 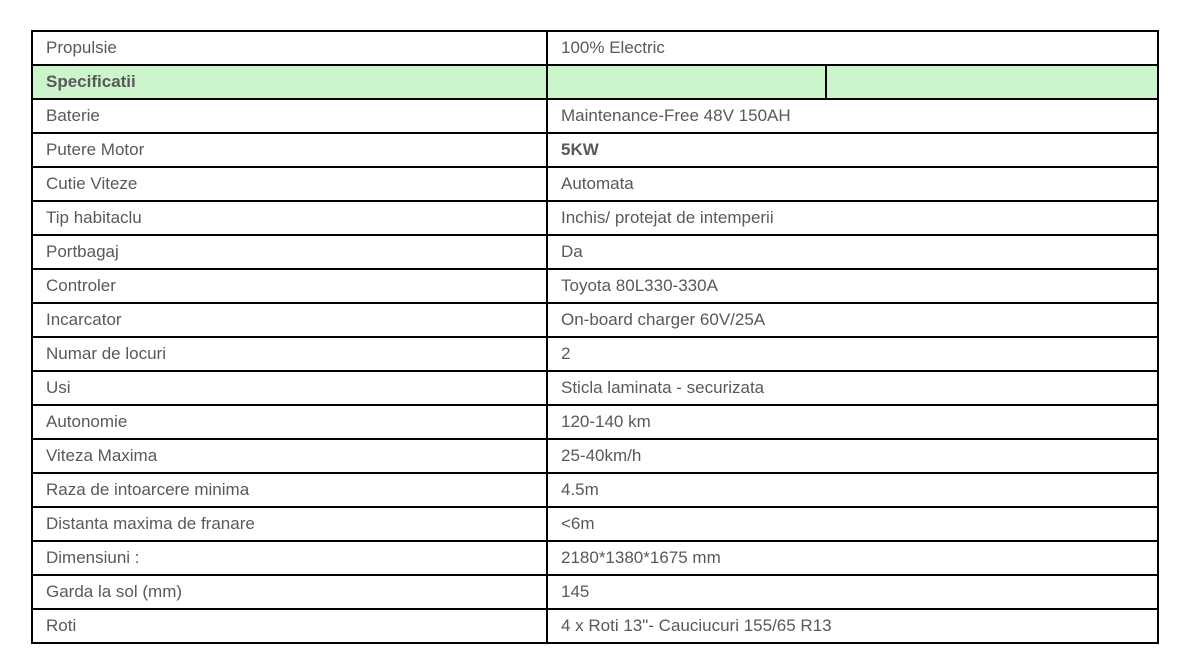 I want to click on spec-label-cell: Viteza Maxima, so click(x=289, y=456).